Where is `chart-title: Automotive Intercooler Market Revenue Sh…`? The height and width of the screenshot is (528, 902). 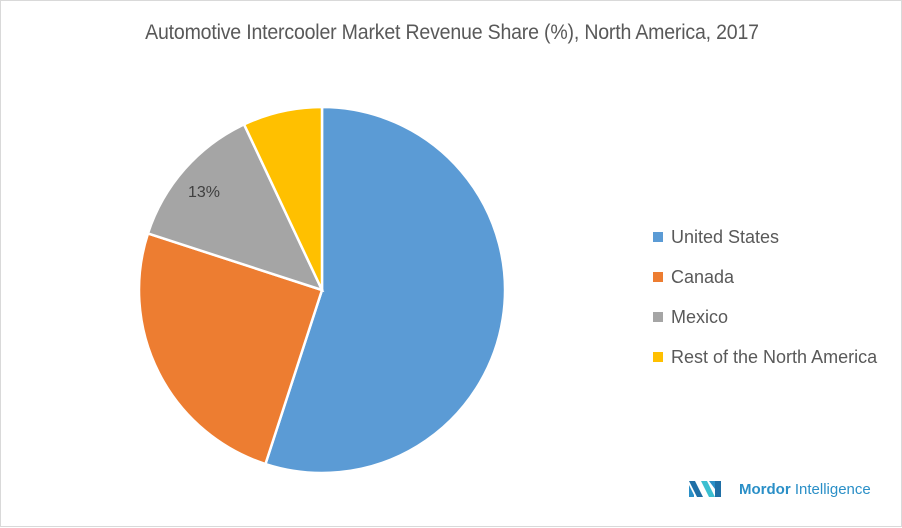
chart-title: Automotive Intercooler Market Revenue Sh… is located at coordinates (452, 32).